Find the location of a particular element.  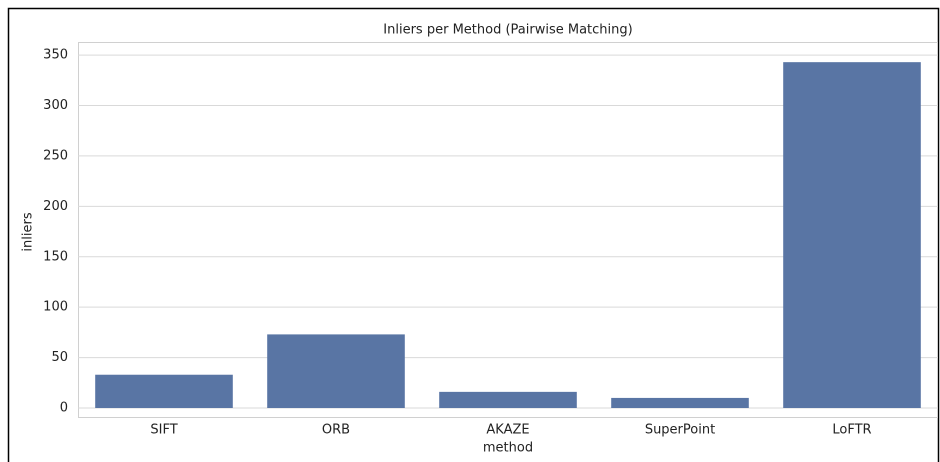

x-tick-label: ORB is located at coordinates (336, 430).